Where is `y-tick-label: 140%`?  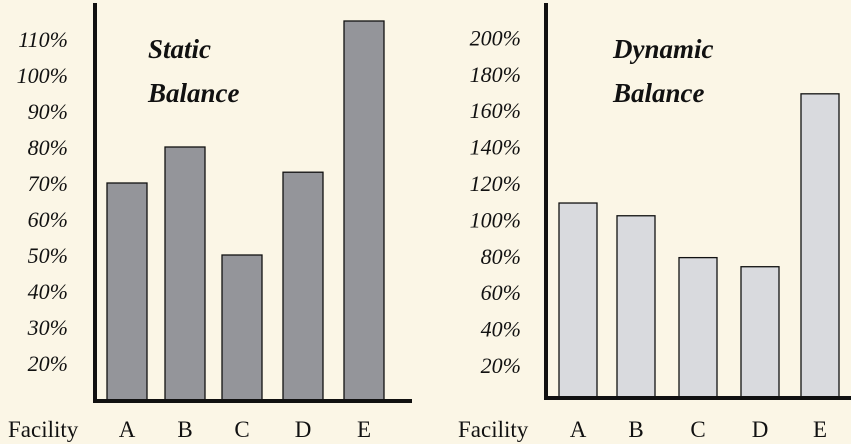
y-tick-label: 140% is located at coordinates (495, 147).